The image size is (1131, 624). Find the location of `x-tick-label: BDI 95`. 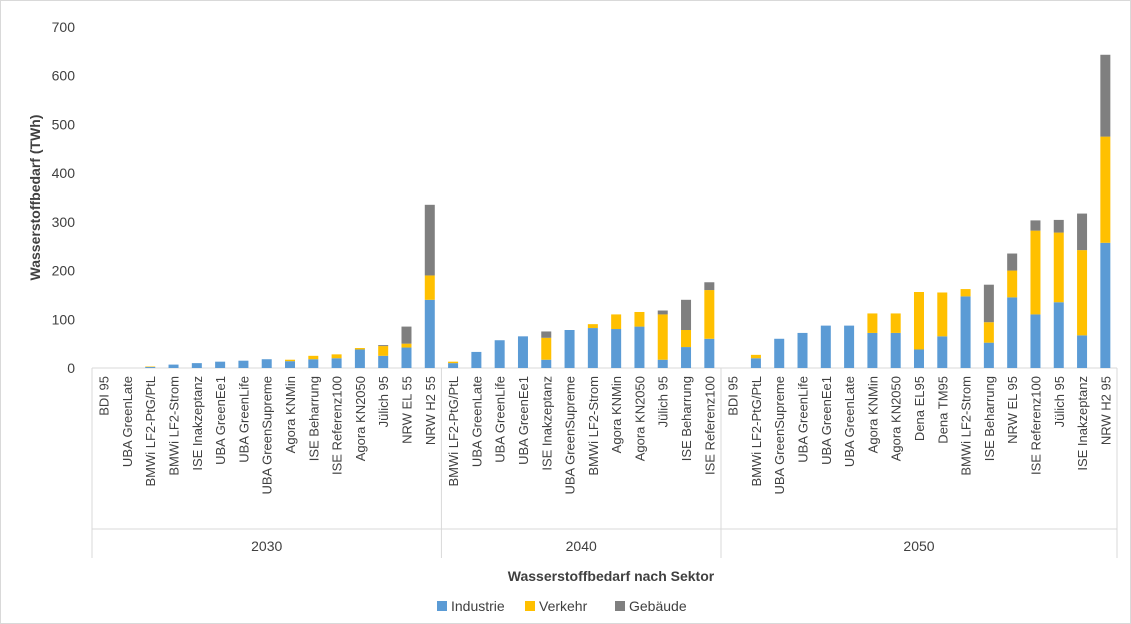

x-tick-label: BDI 95 is located at coordinates (104, 396).